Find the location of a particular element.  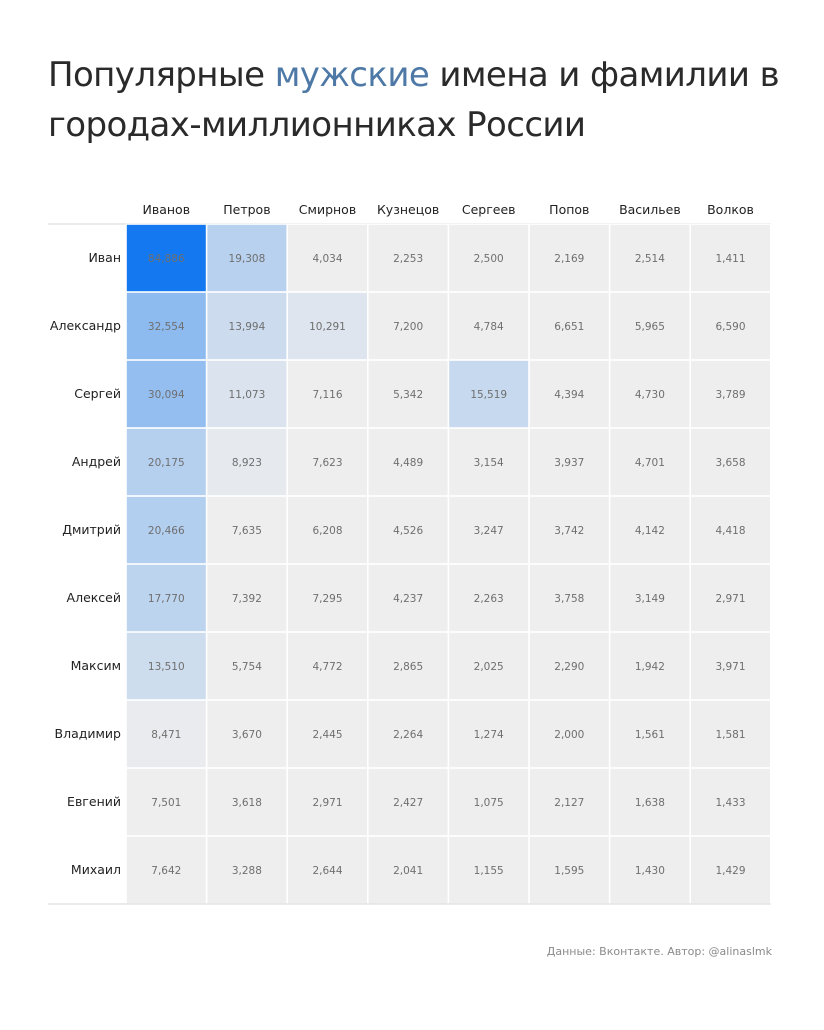

cell-value-label: 4,418 is located at coordinates (730, 531).